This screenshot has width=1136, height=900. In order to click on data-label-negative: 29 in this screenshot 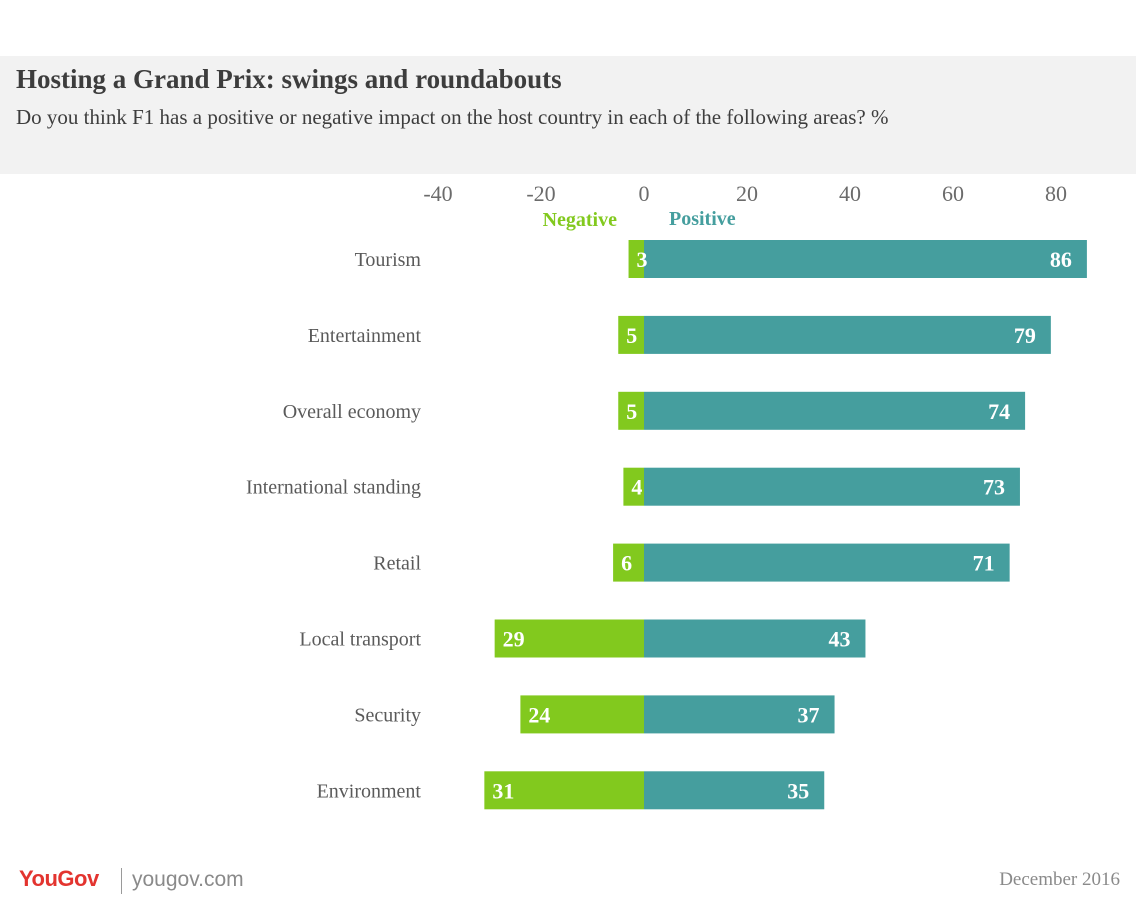, I will do `click(514, 639)`.